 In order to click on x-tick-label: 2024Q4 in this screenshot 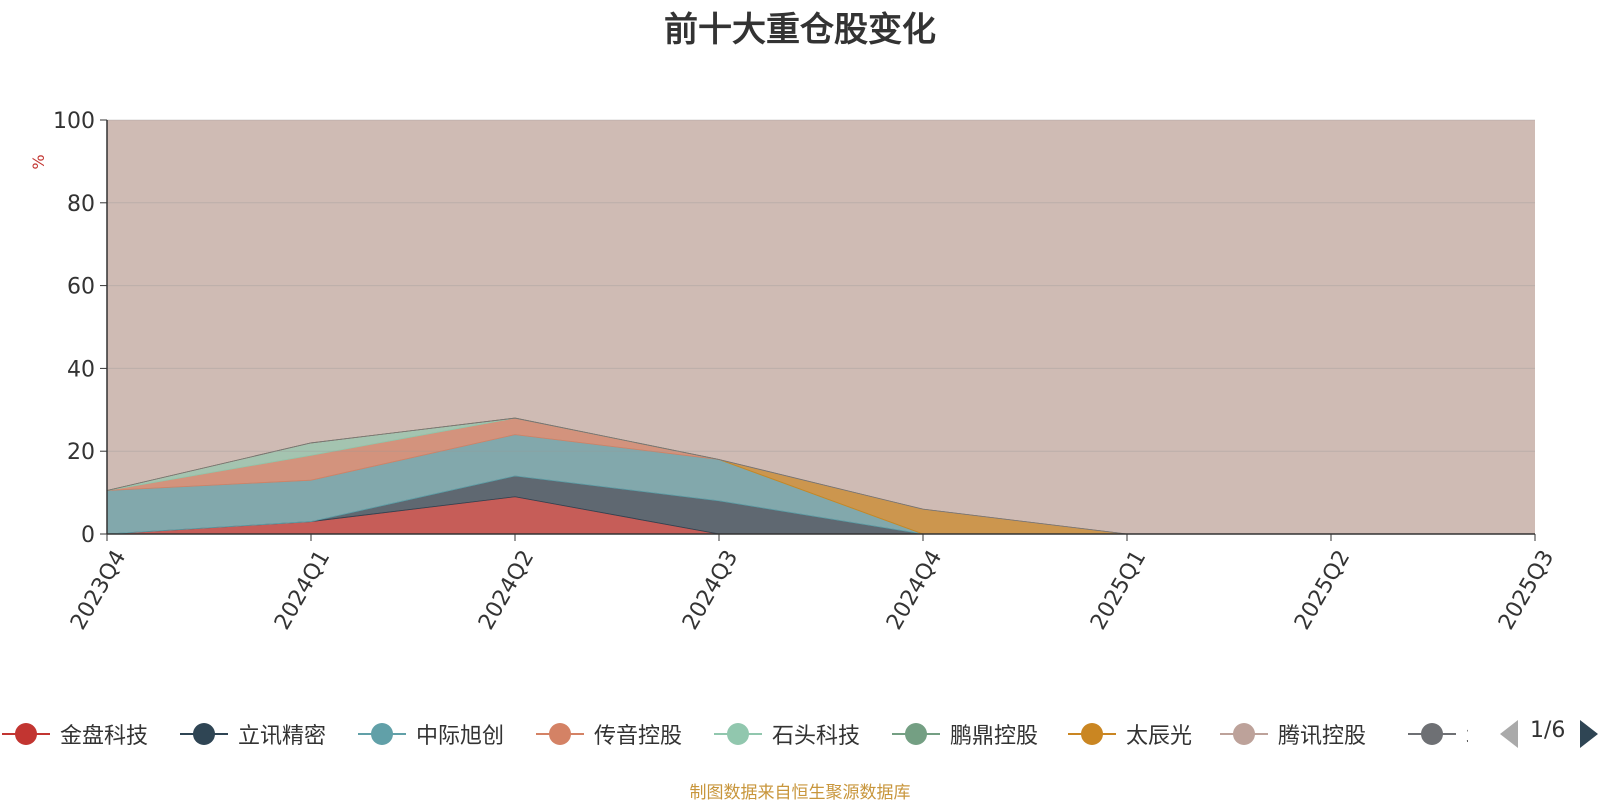, I will do `click(914, 590)`.